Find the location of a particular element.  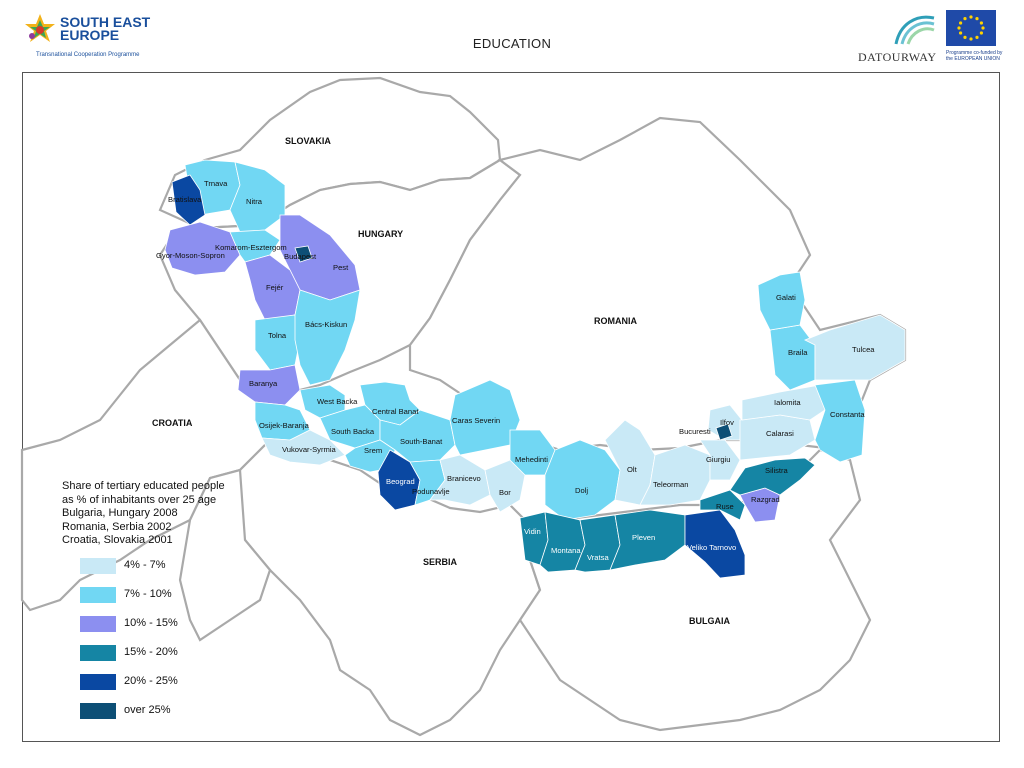

label-montana: Montana is located at coordinates (566, 550).